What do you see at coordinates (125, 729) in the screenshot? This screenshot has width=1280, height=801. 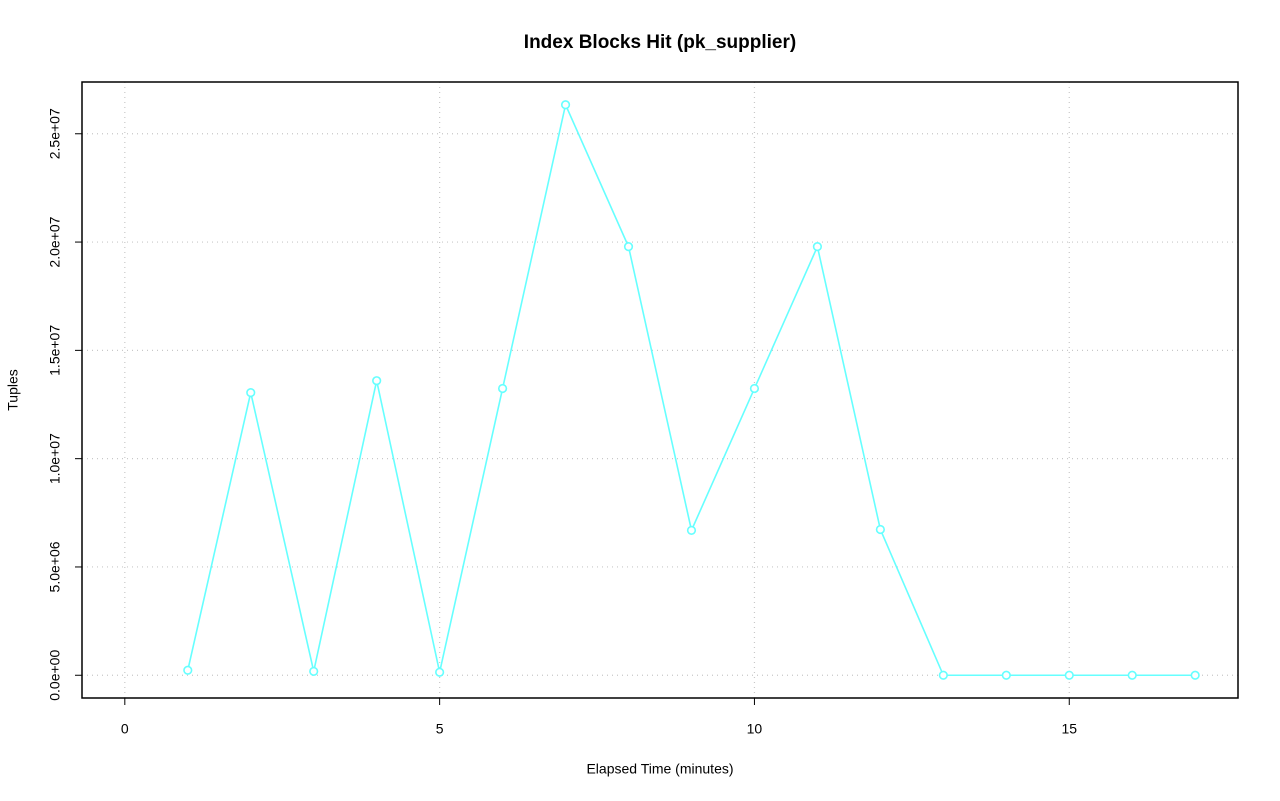 I see `x-tick-label: 0` at bounding box center [125, 729].